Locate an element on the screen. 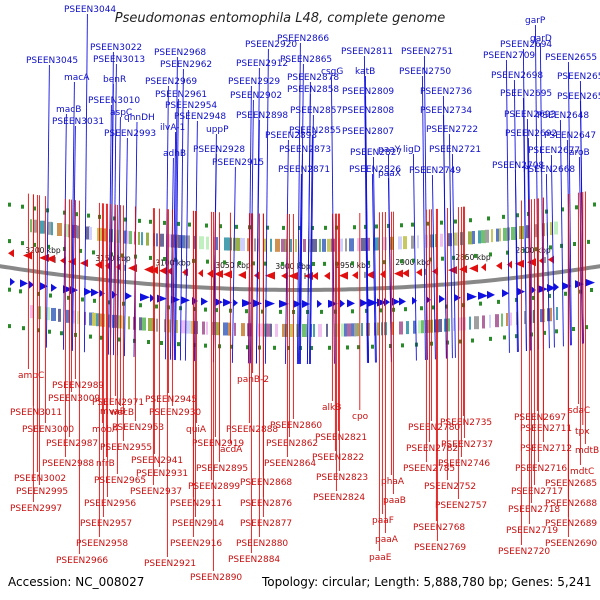 The width and height of the screenshot is (600, 600). reverse-gene-label: PSEEN2888 is located at coordinates (252, 430).